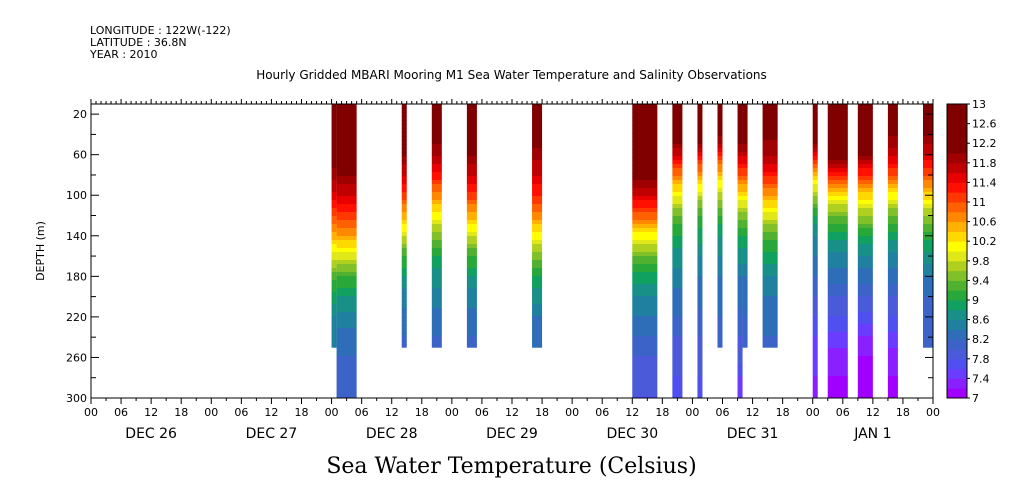  I want to click on x-tick-label: 06, so click(121, 412).